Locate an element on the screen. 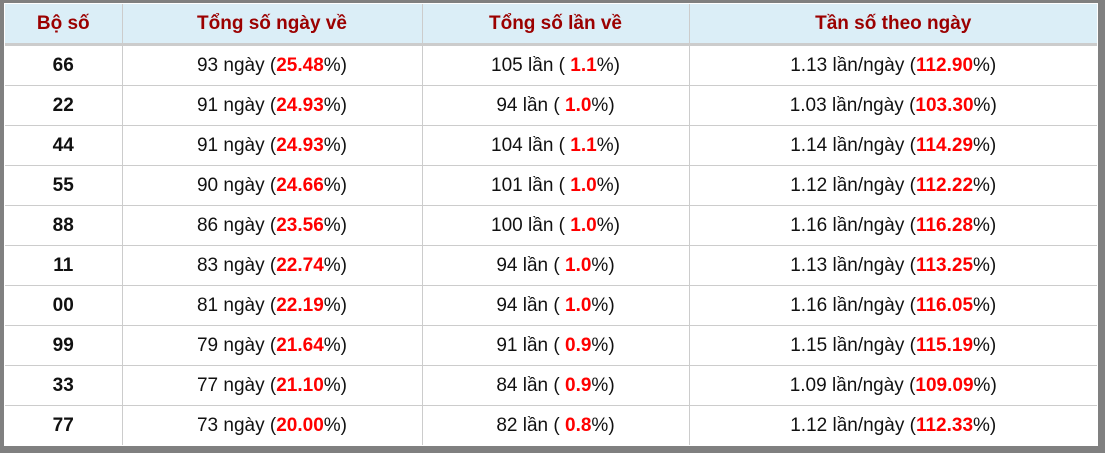 Image resolution: width=1106 pixels, height=455 pixels. tan-so-cell: 1.12 lần/ngày (112.33%) is located at coordinates (892, 425).